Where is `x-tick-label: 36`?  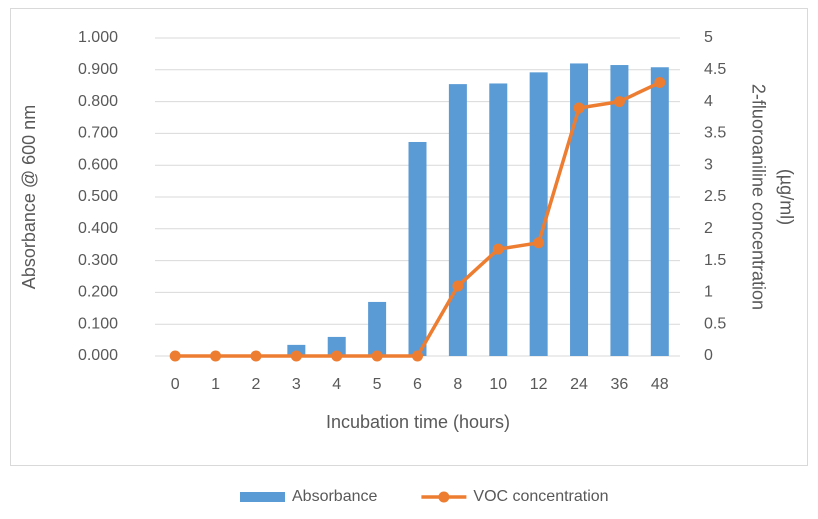
x-tick-label: 36 is located at coordinates (620, 384).